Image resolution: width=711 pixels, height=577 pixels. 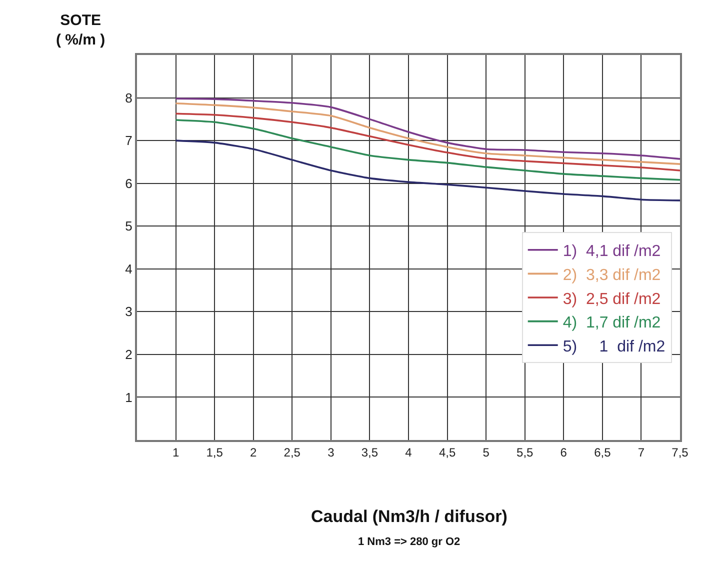 I want to click on x-tick-label: 5,5, so click(x=525, y=452).